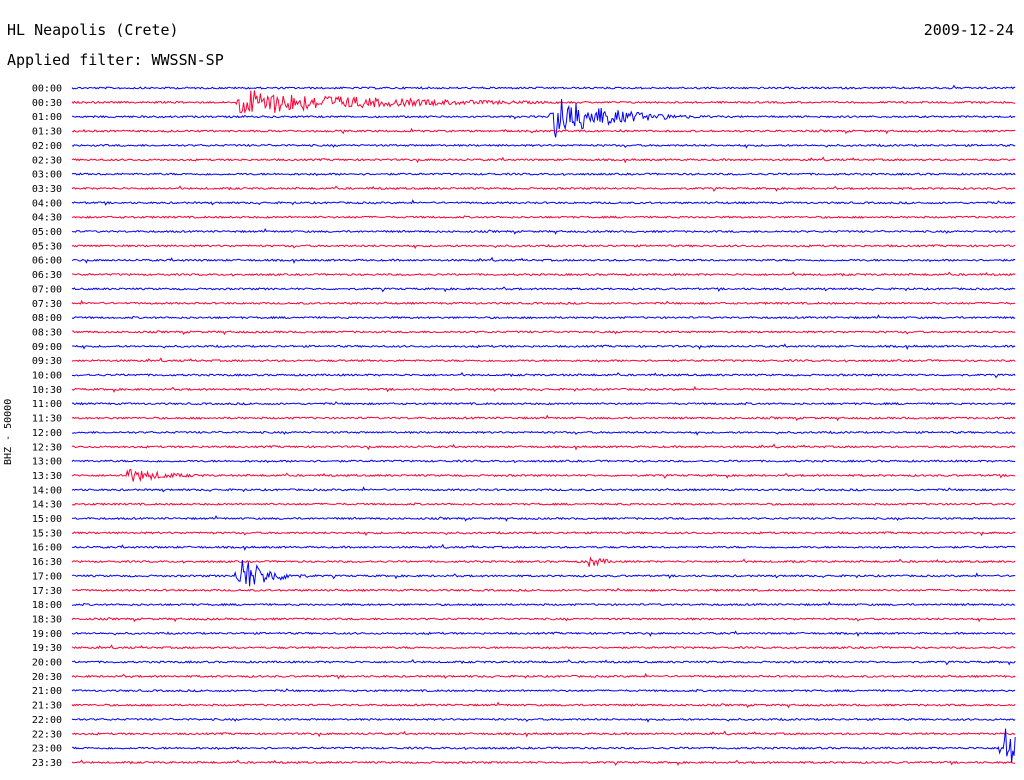  I want to click on row-label-2000: 20:00, so click(47, 663).